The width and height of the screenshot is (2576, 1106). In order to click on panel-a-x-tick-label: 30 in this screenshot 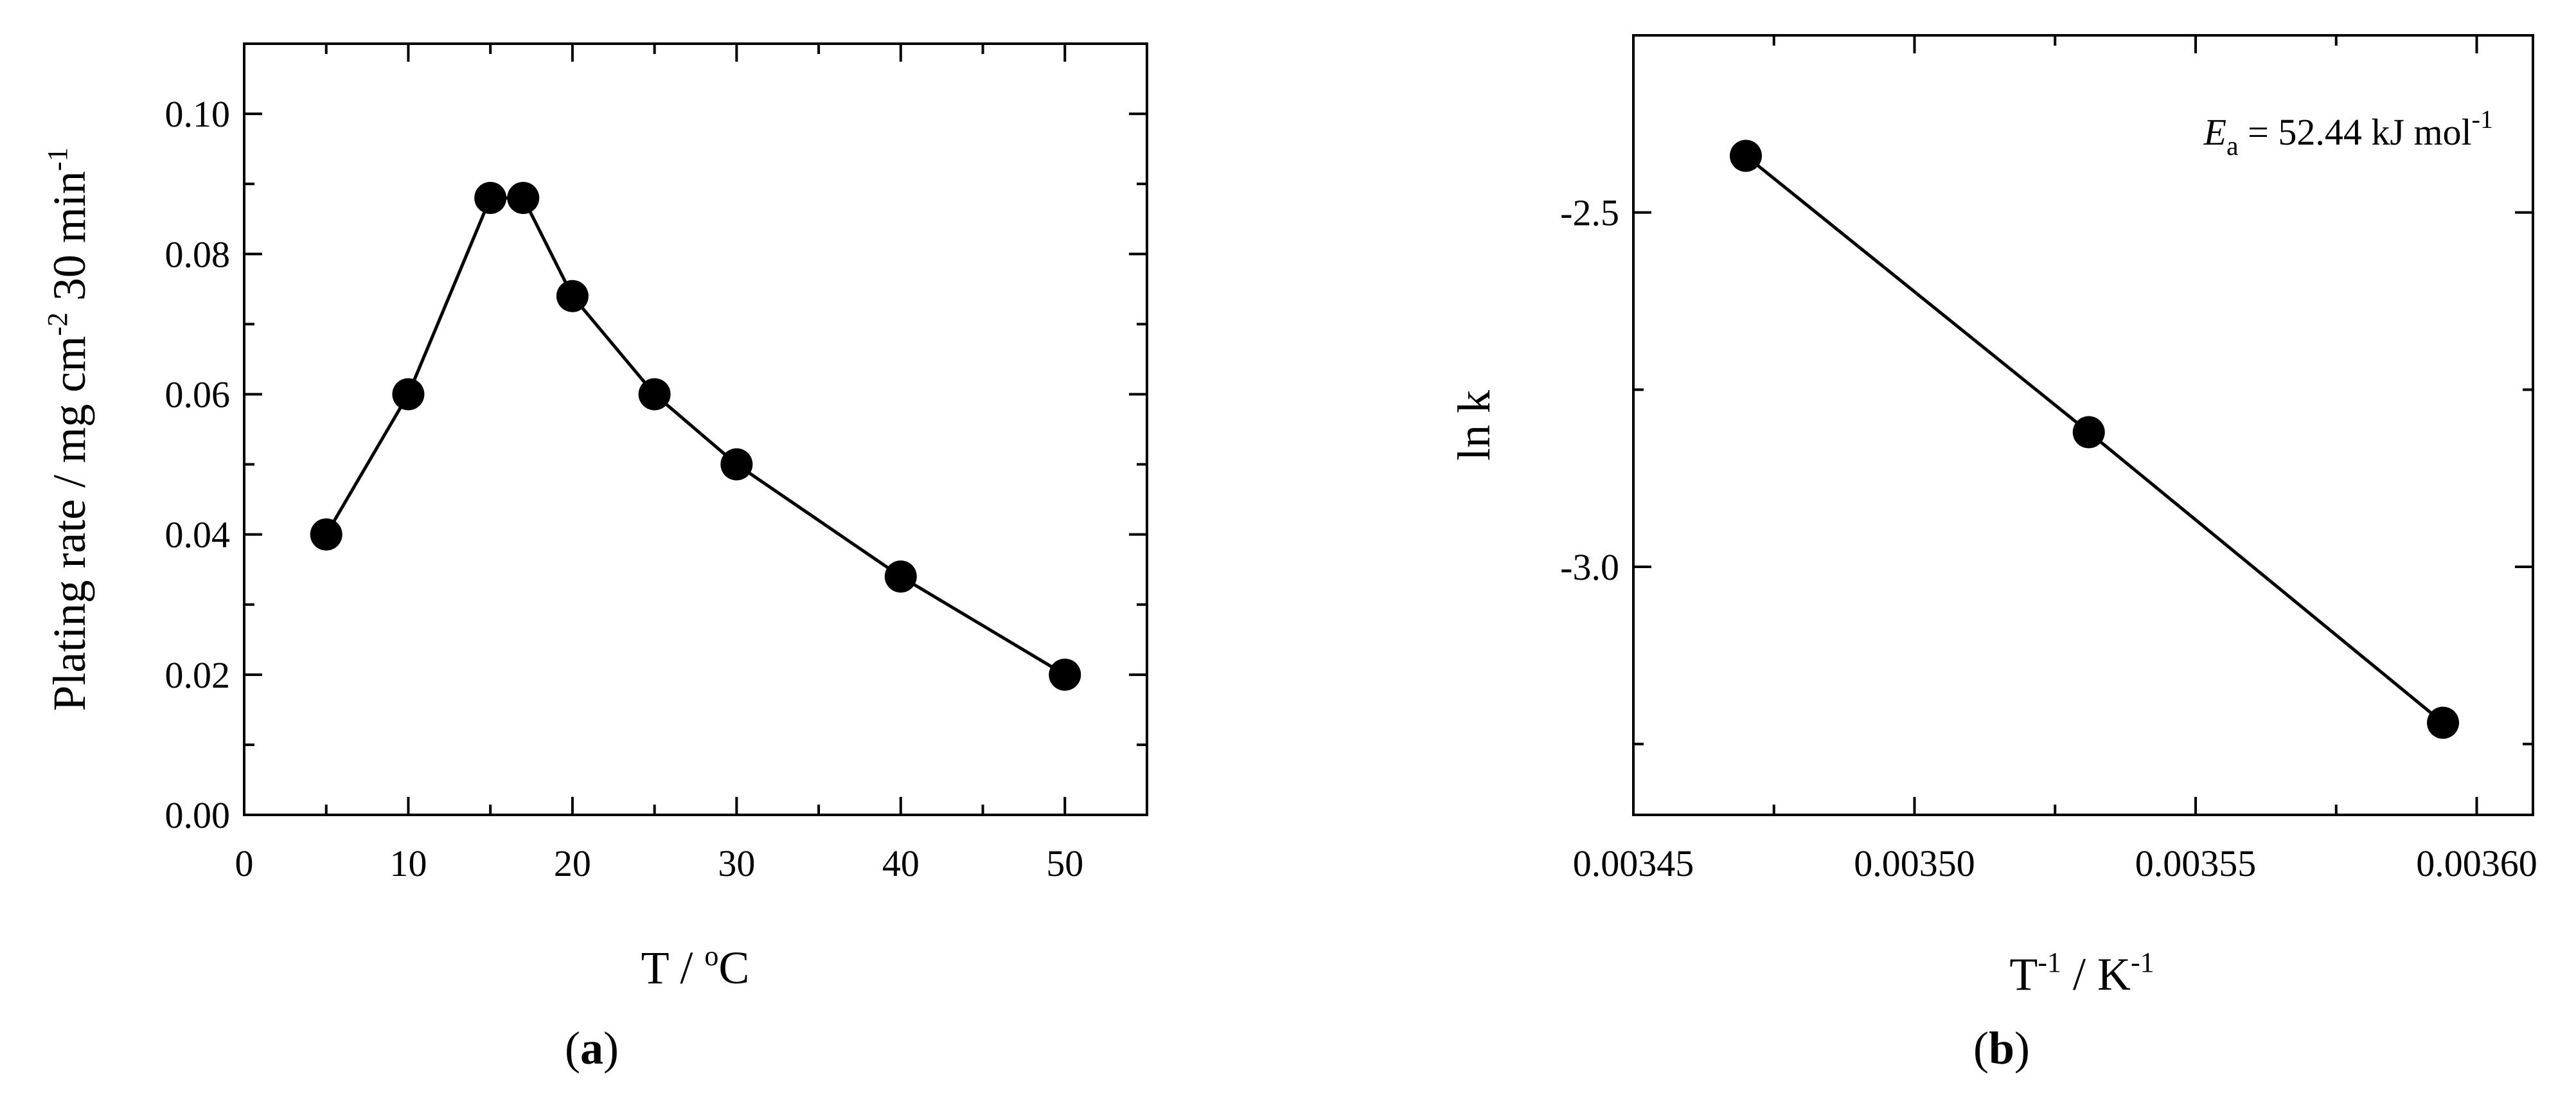, I will do `click(737, 863)`.